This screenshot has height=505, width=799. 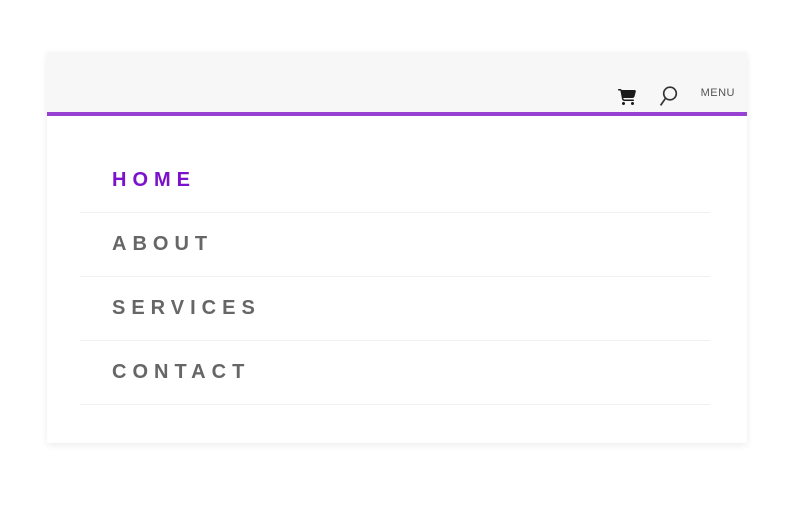 I want to click on cart-button, so click(x=626, y=98).